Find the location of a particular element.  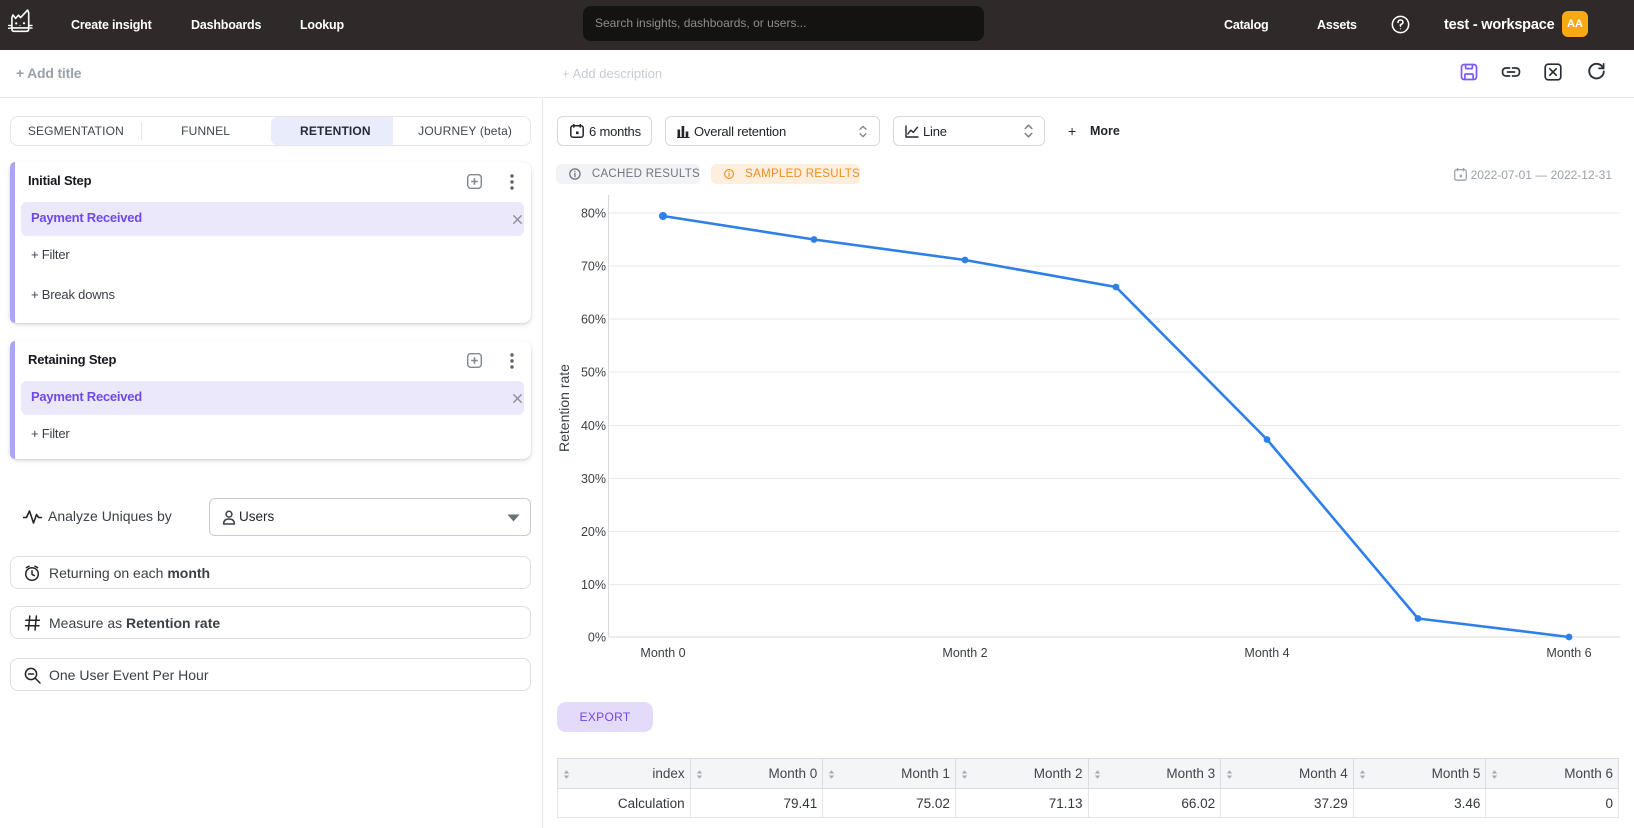

svg-text: 60% is located at coordinates (593, 320).